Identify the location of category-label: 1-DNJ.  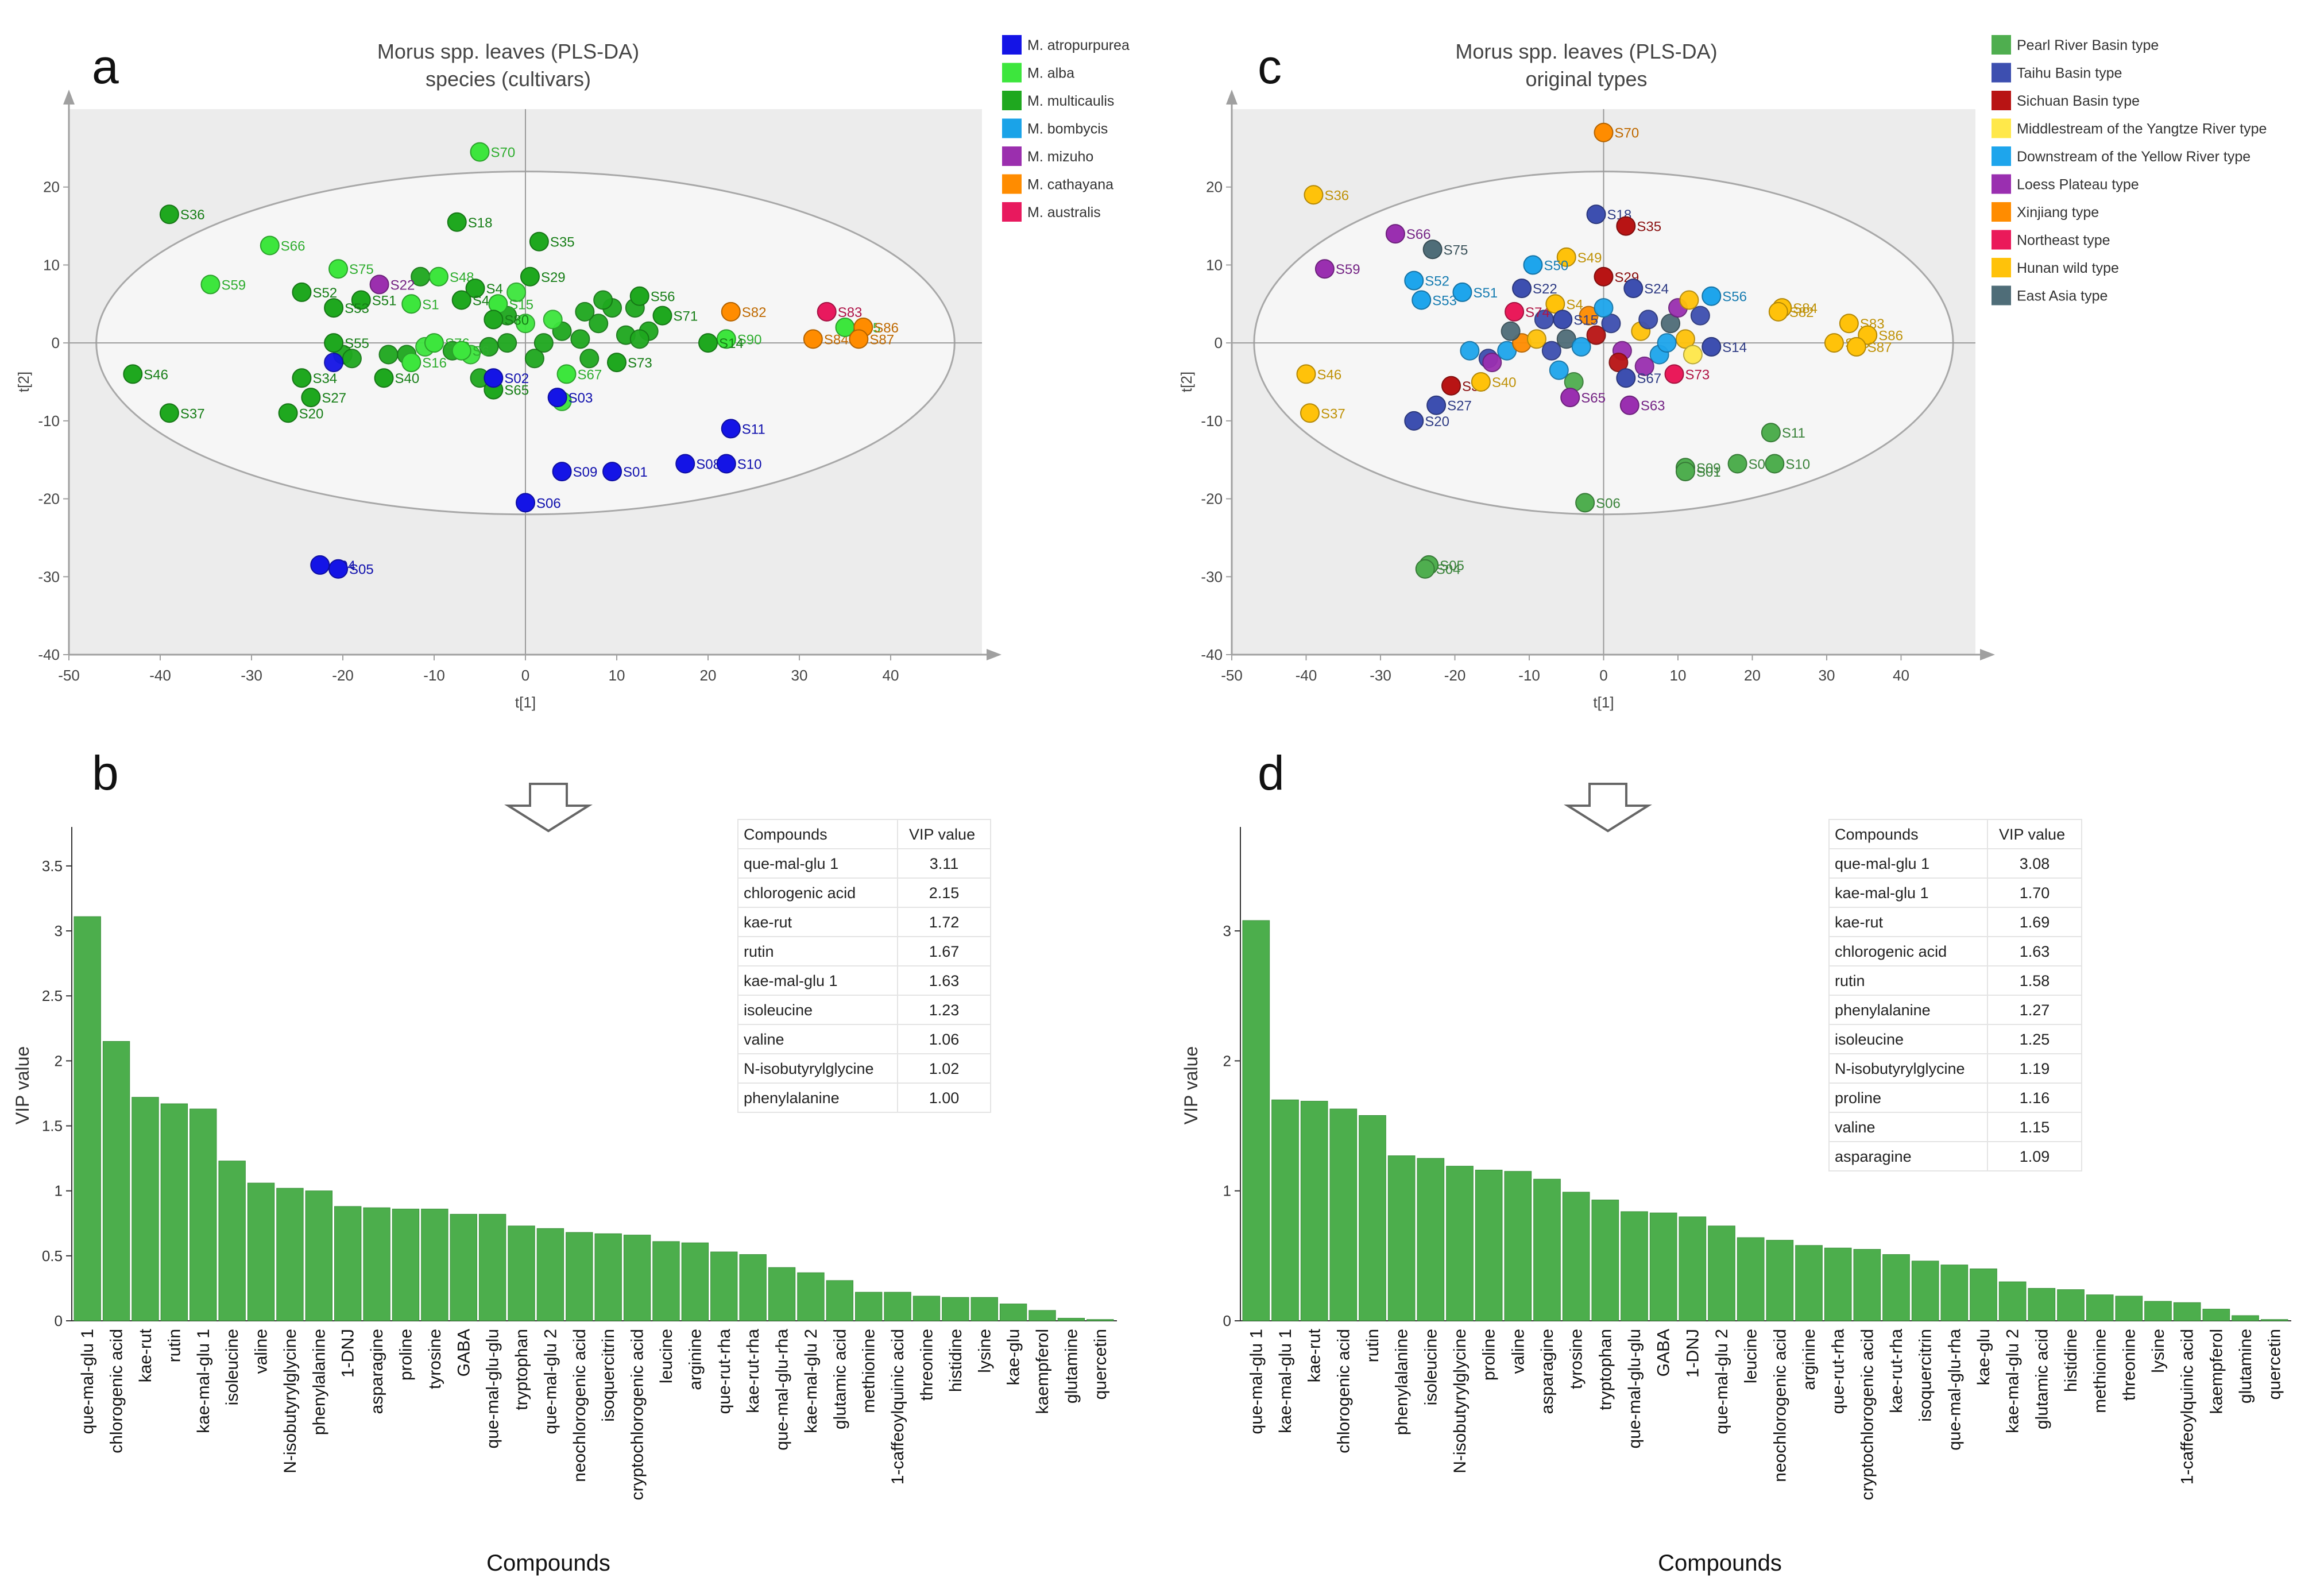
(1692, 1354).